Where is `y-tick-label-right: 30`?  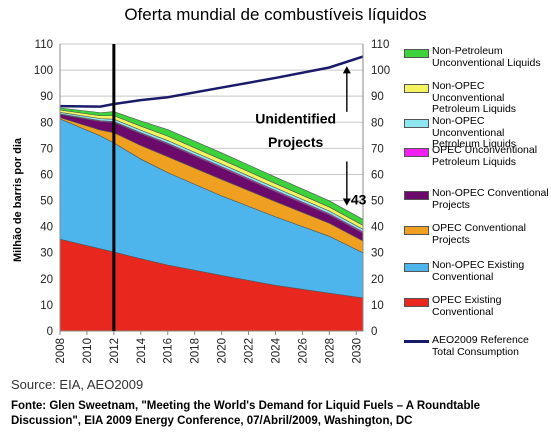
y-tick-label-right: 30 is located at coordinates (377, 254).